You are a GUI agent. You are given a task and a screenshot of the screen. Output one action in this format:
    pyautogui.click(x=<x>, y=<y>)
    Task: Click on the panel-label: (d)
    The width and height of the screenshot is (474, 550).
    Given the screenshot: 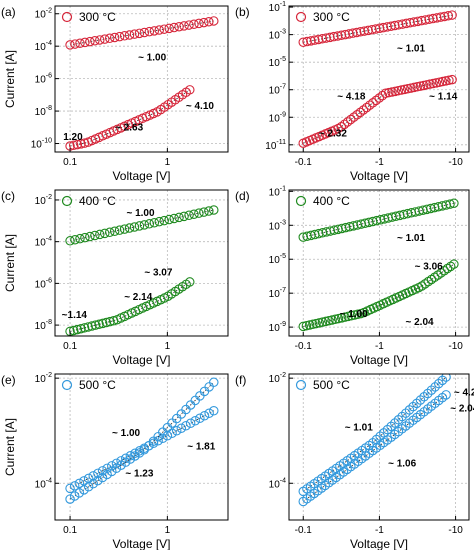 What is the action you would take?
    pyautogui.click(x=242, y=196)
    